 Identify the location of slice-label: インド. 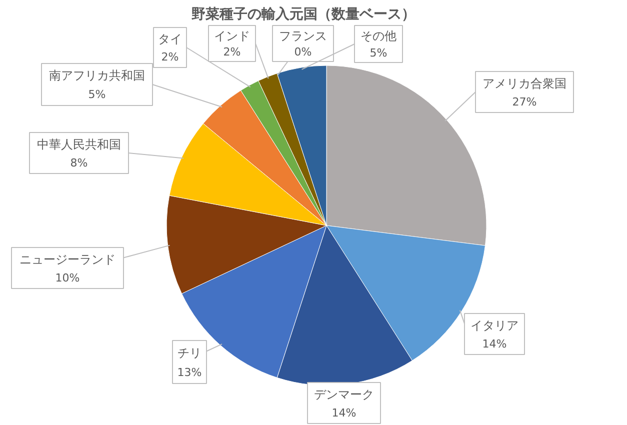
(232, 35).